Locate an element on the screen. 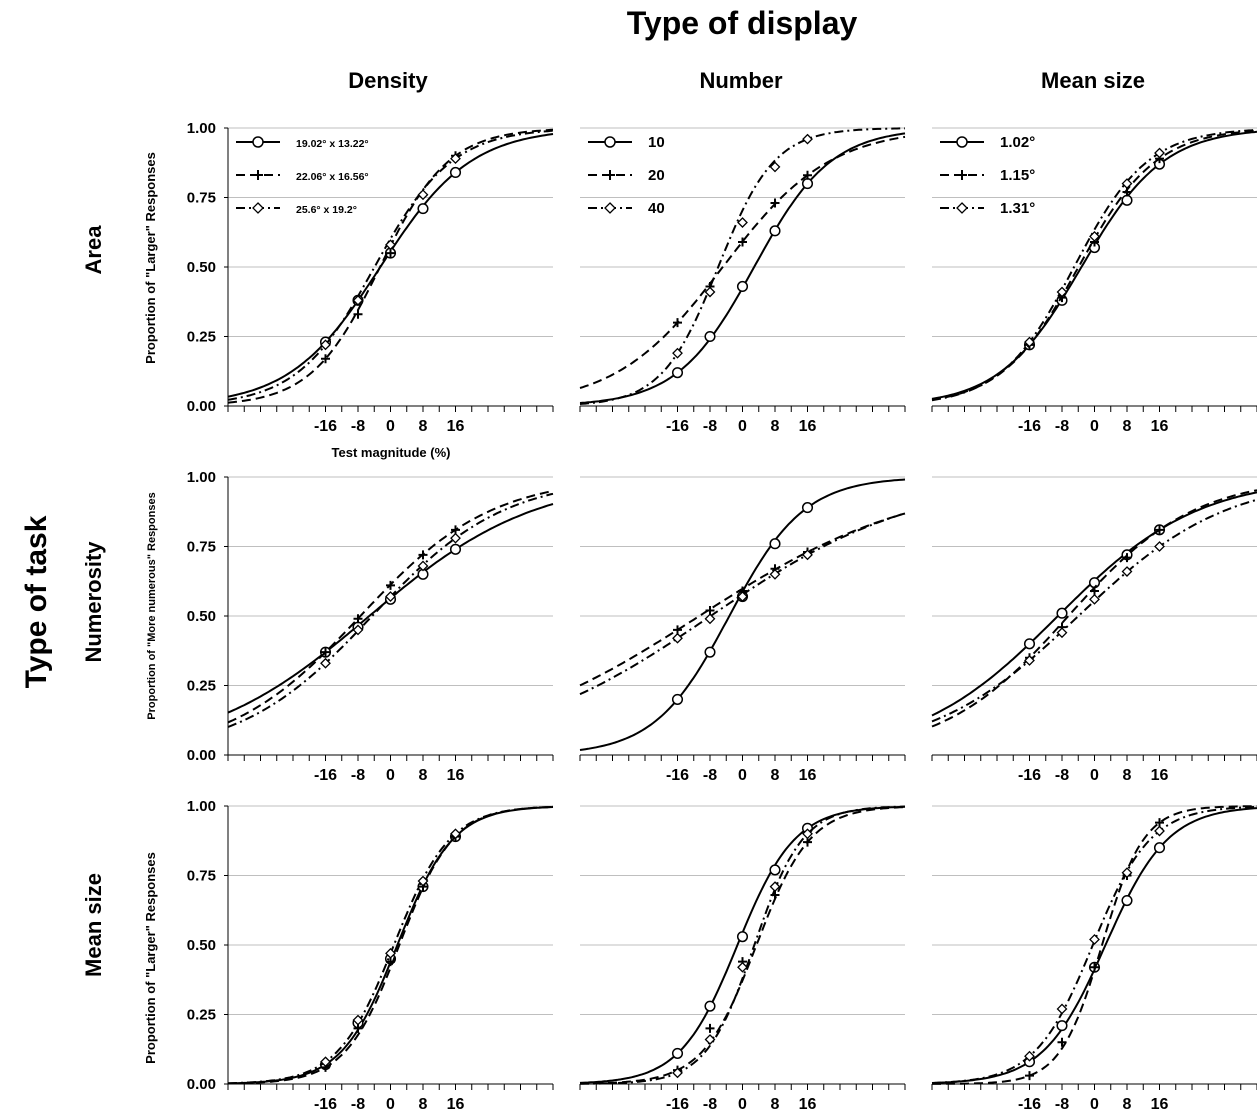 This screenshot has height=1115, width=1257. legend-label: 25.6° x 19.2° is located at coordinates (326, 210).